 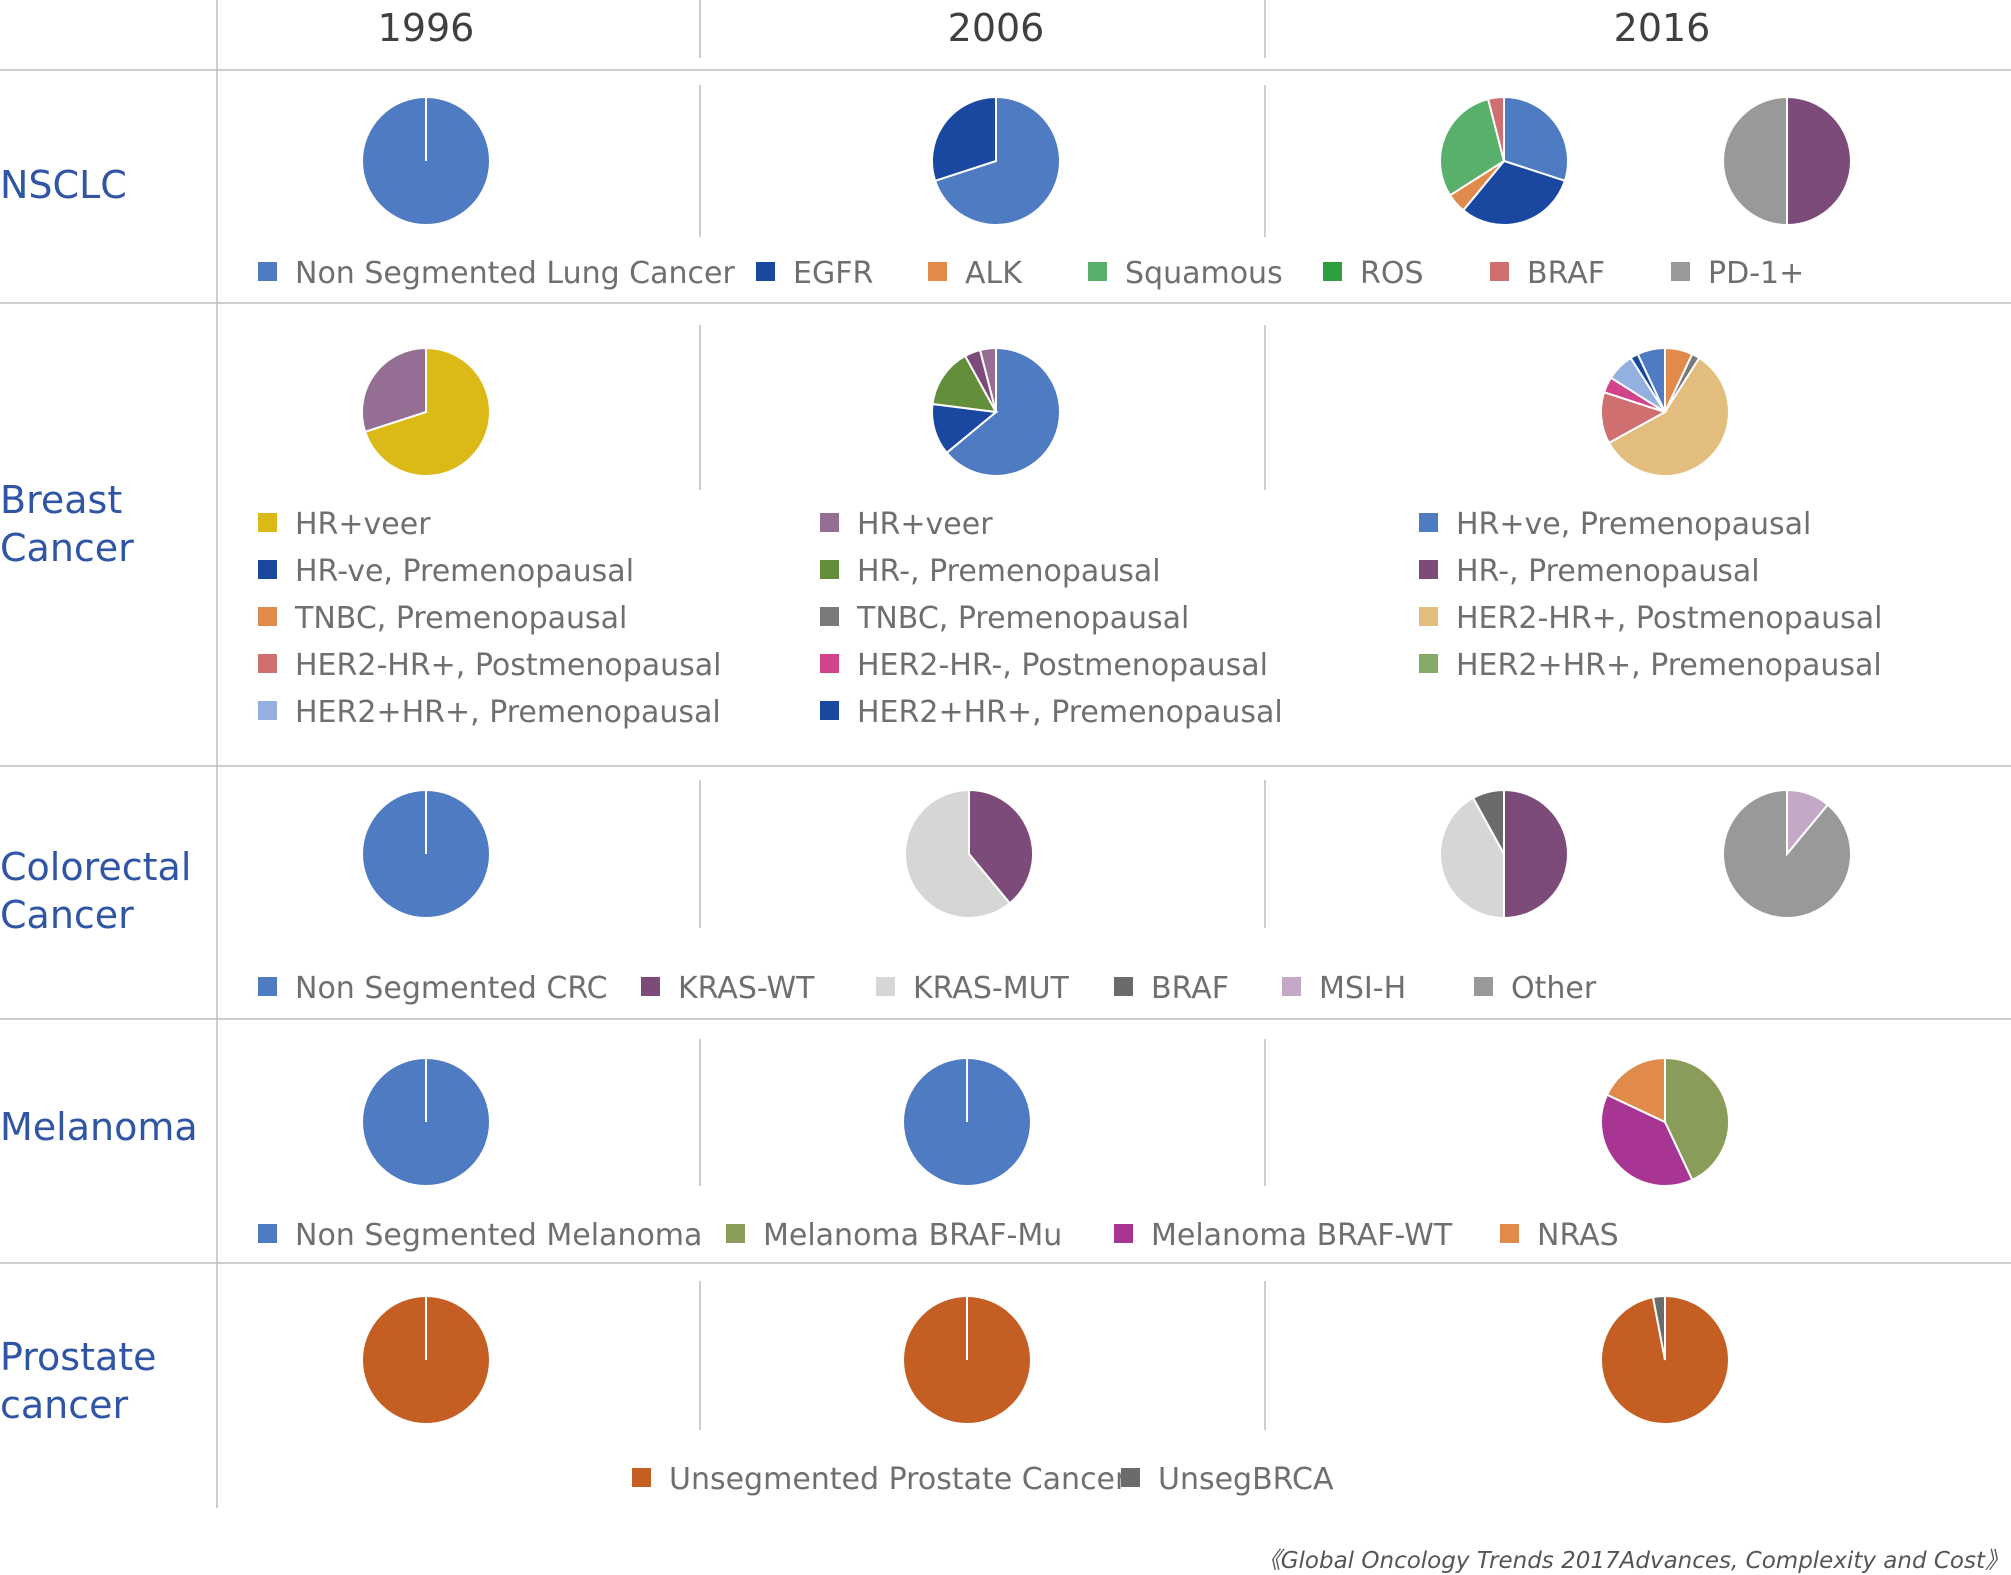 I want to click on legend-item-tnbc-premenopausal: TNBC, Premenopausal, so click(x=1004, y=618).